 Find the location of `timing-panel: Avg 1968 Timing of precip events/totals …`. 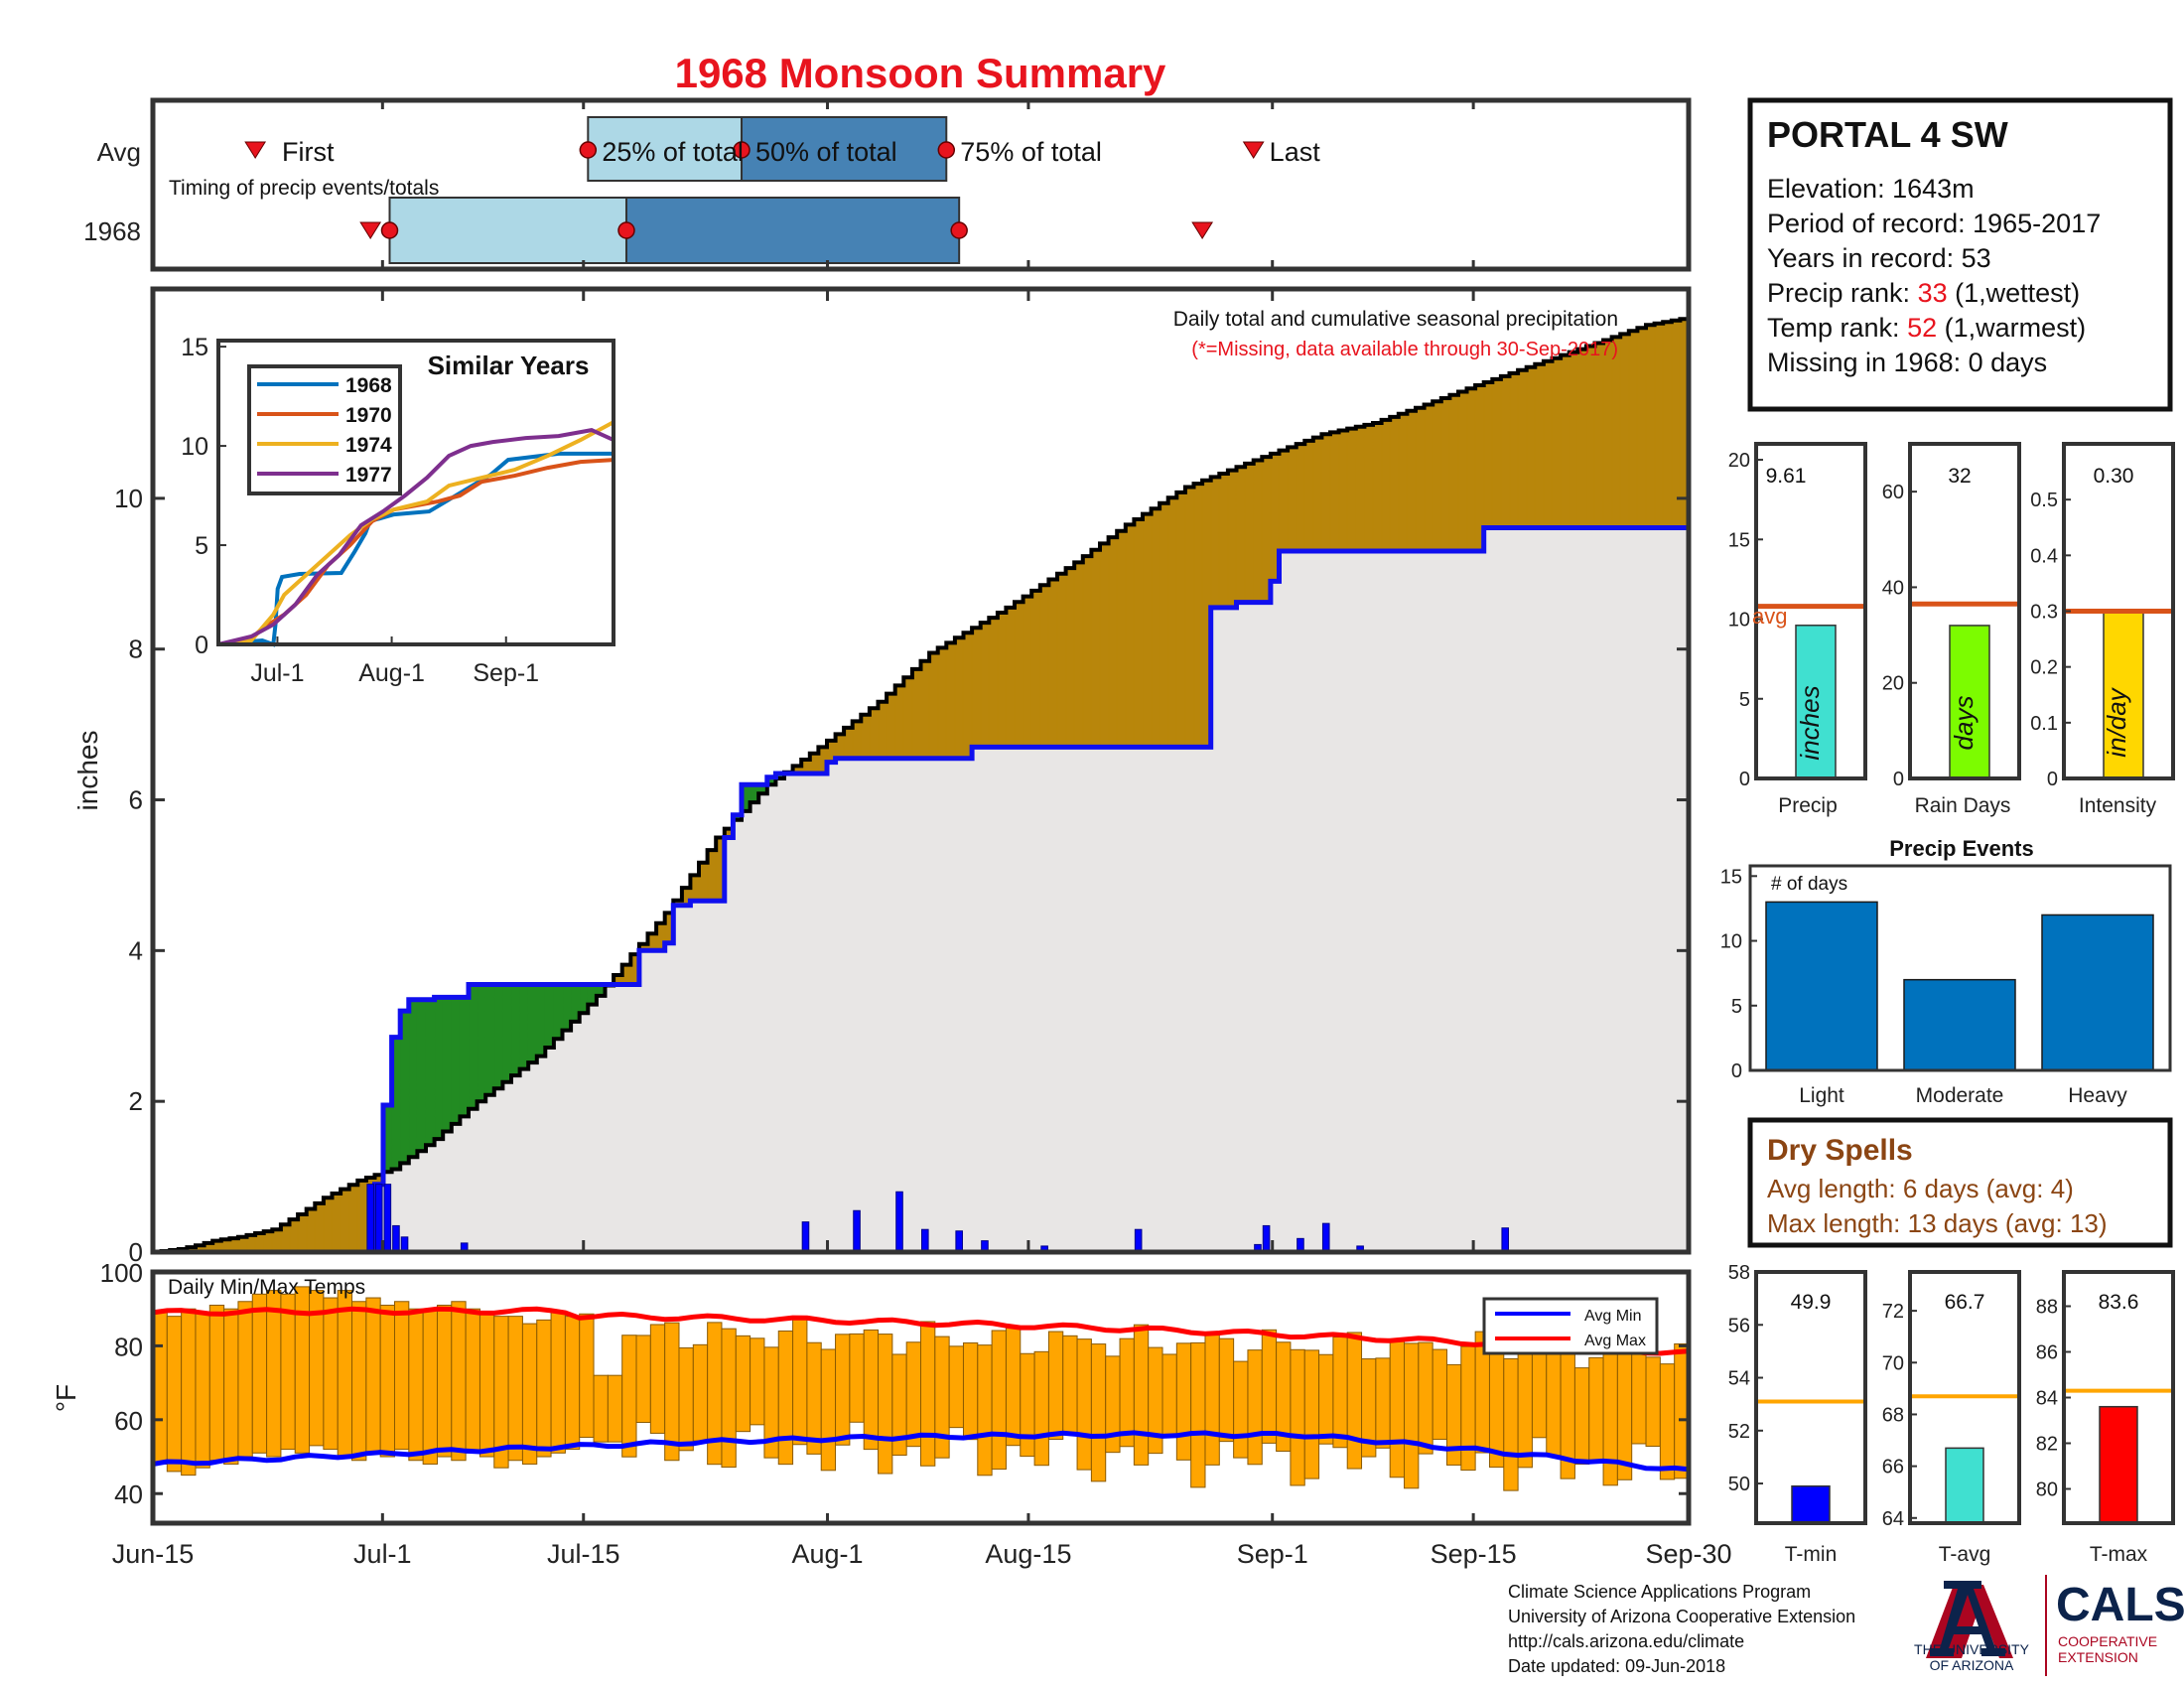

timing-panel: Avg 1968 Timing of precip events/totals … is located at coordinates (887, 184).